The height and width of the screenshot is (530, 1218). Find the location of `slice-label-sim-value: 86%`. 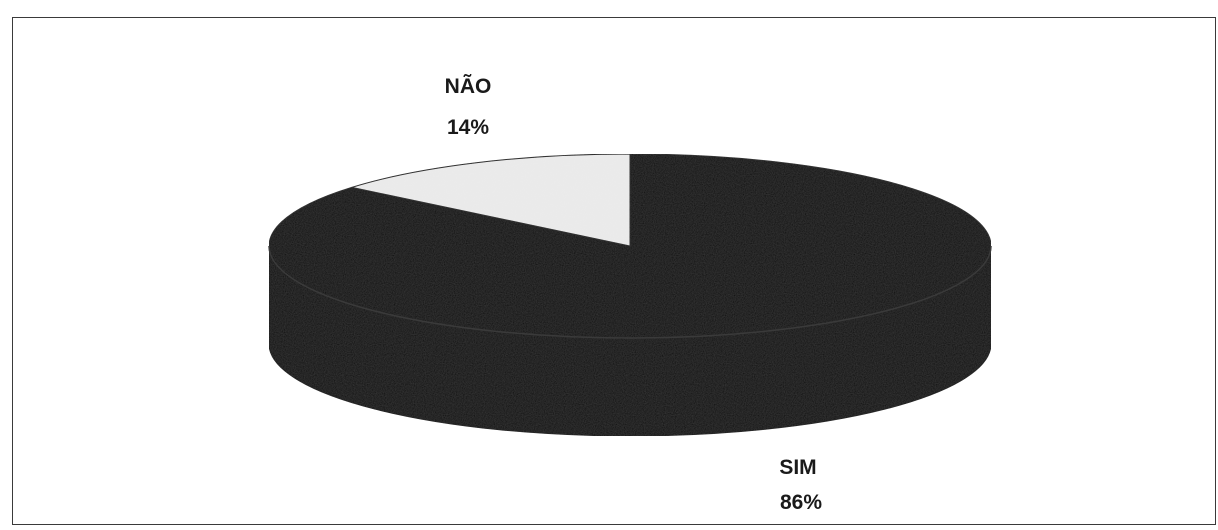

slice-label-sim-value: 86% is located at coordinates (801, 502).